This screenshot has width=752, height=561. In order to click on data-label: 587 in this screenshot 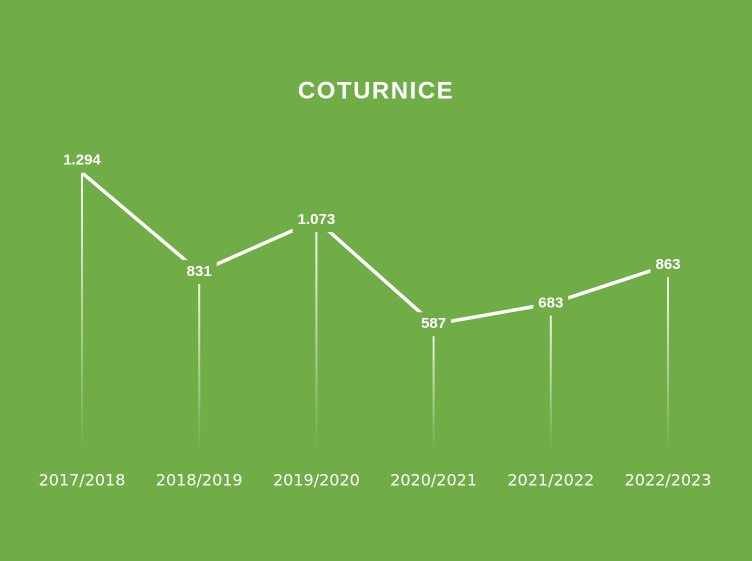, I will do `click(433, 323)`.